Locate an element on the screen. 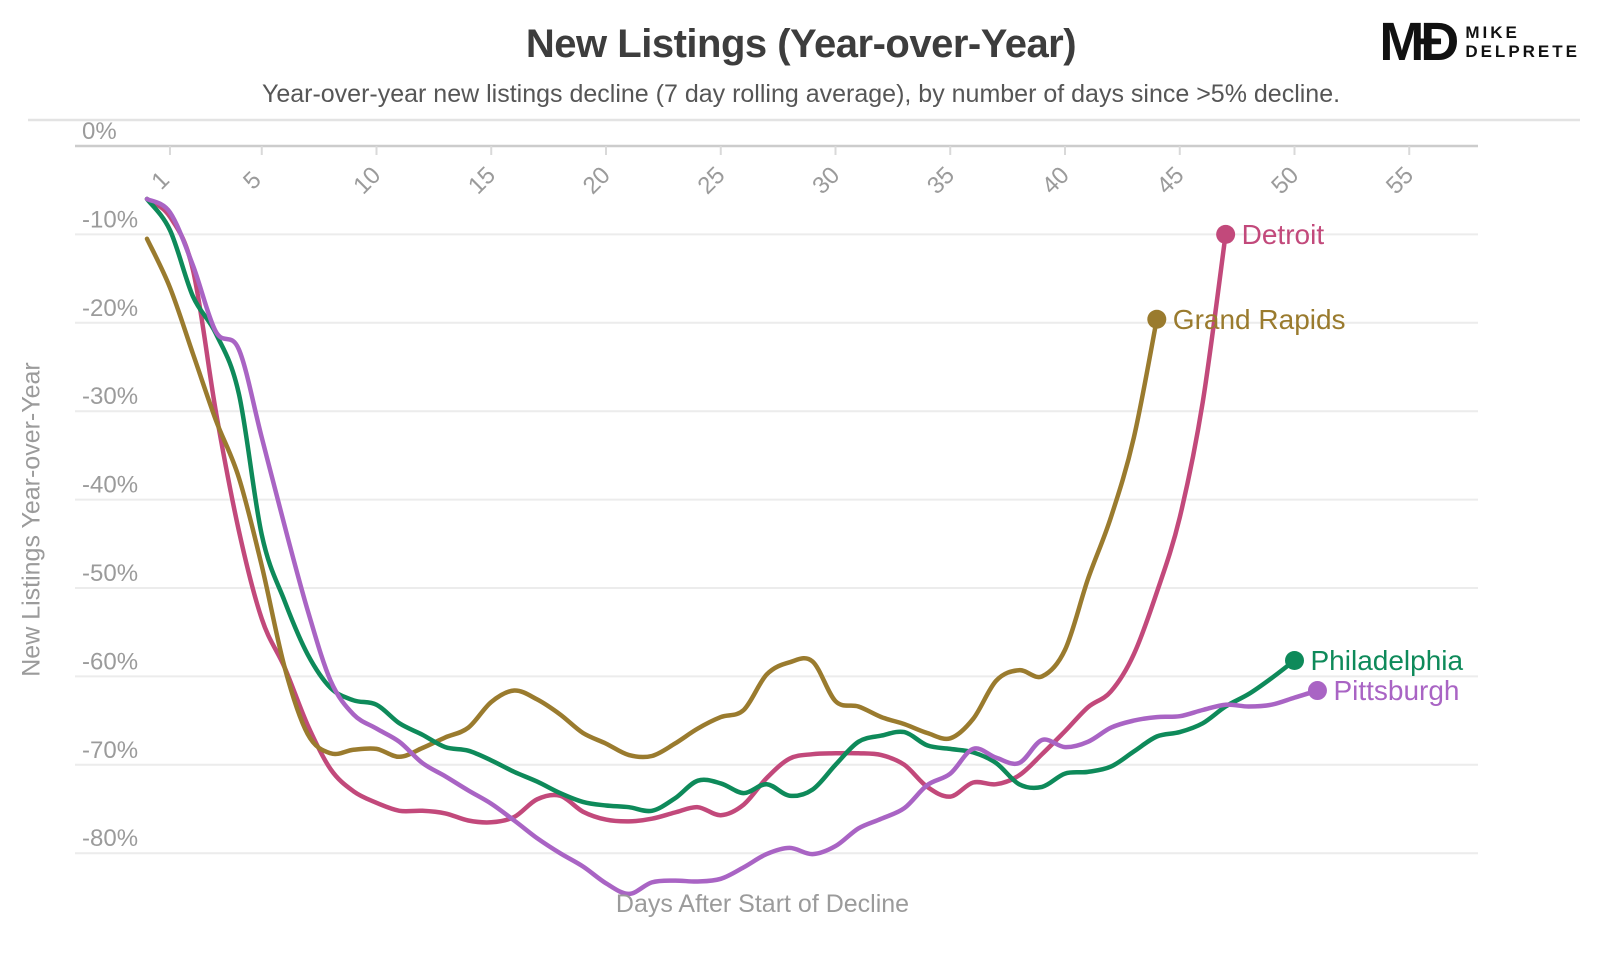  y-tick-label: -10% is located at coordinates (110, 219).